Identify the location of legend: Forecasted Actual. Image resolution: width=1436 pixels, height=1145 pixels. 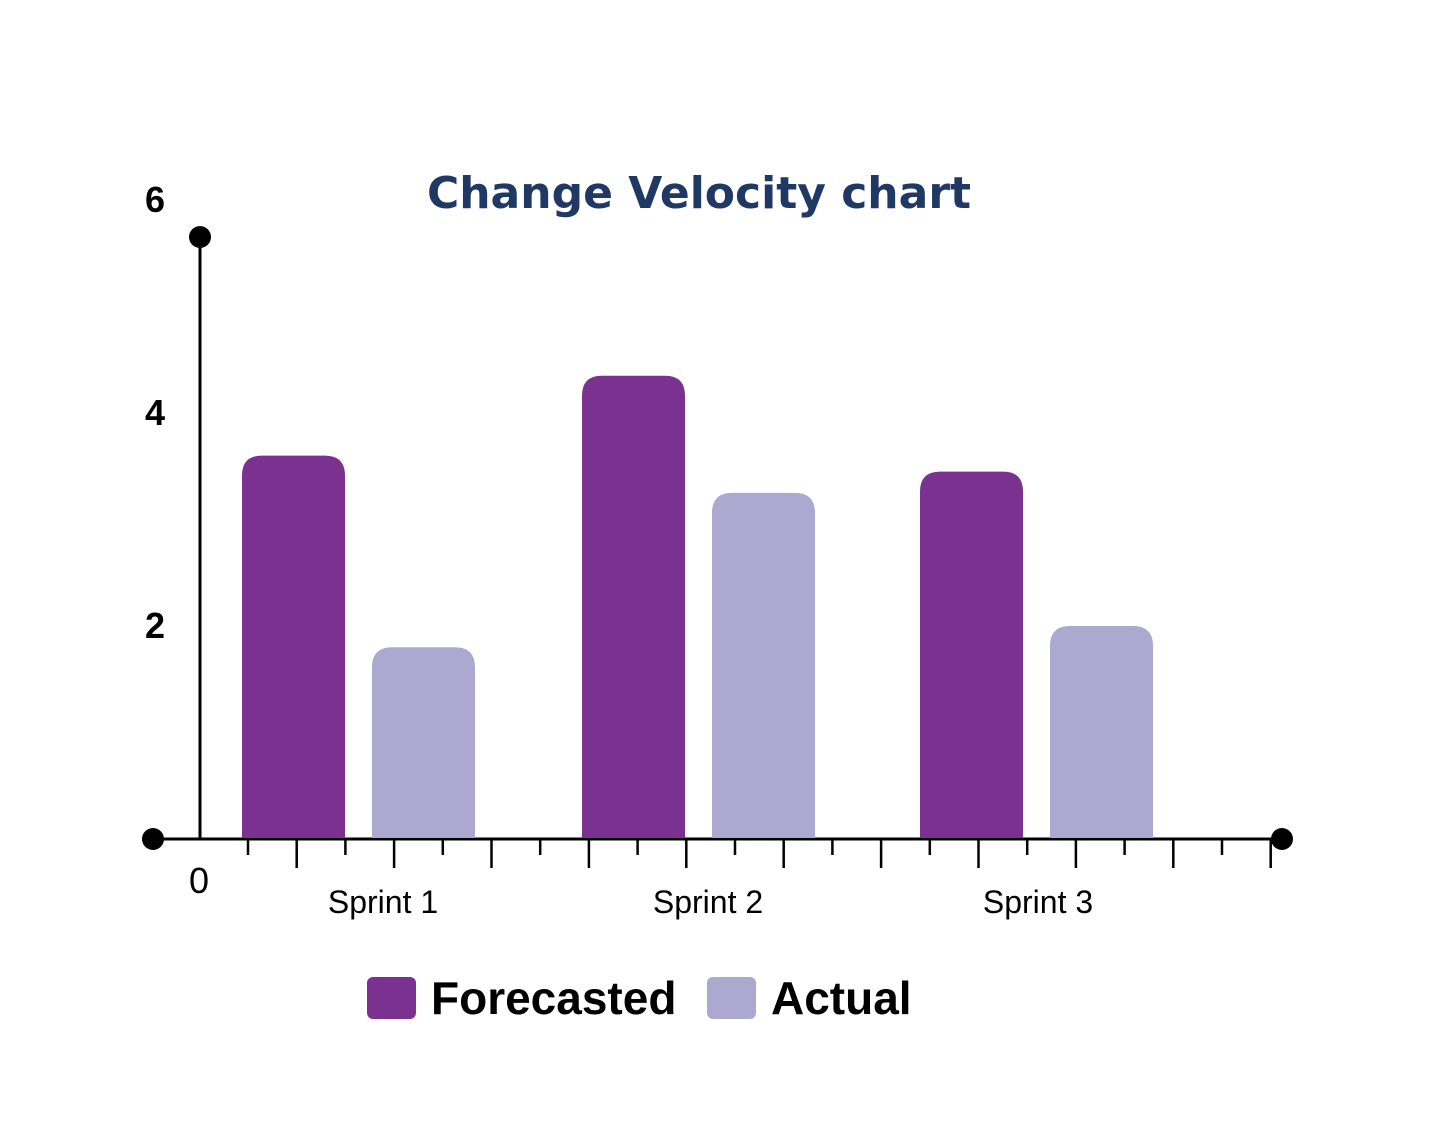
(639, 998).